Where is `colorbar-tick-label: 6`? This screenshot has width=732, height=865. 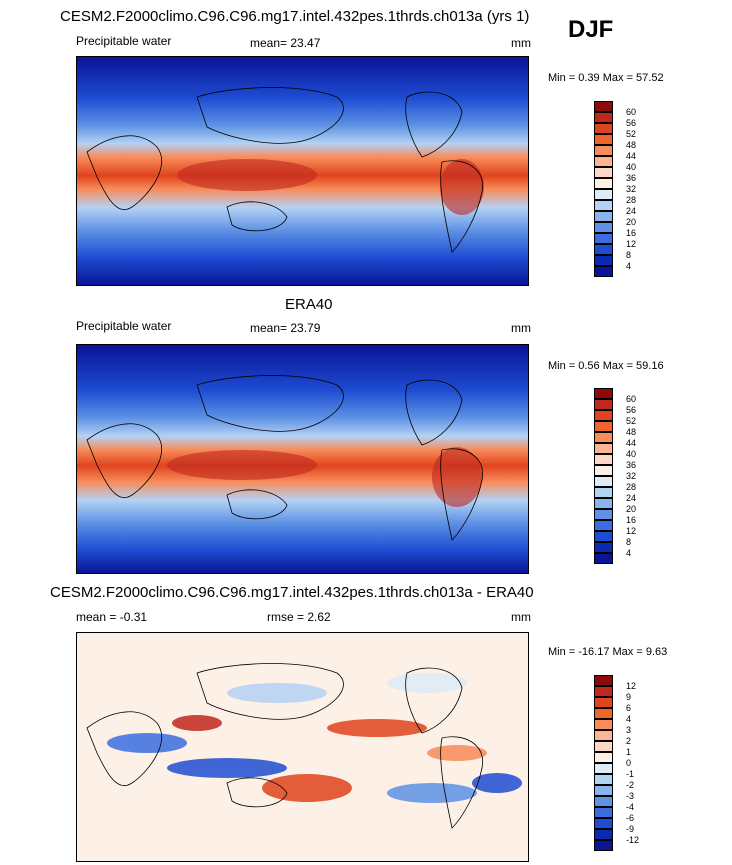 colorbar-tick-label: 6 is located at coordinates (629, 708).